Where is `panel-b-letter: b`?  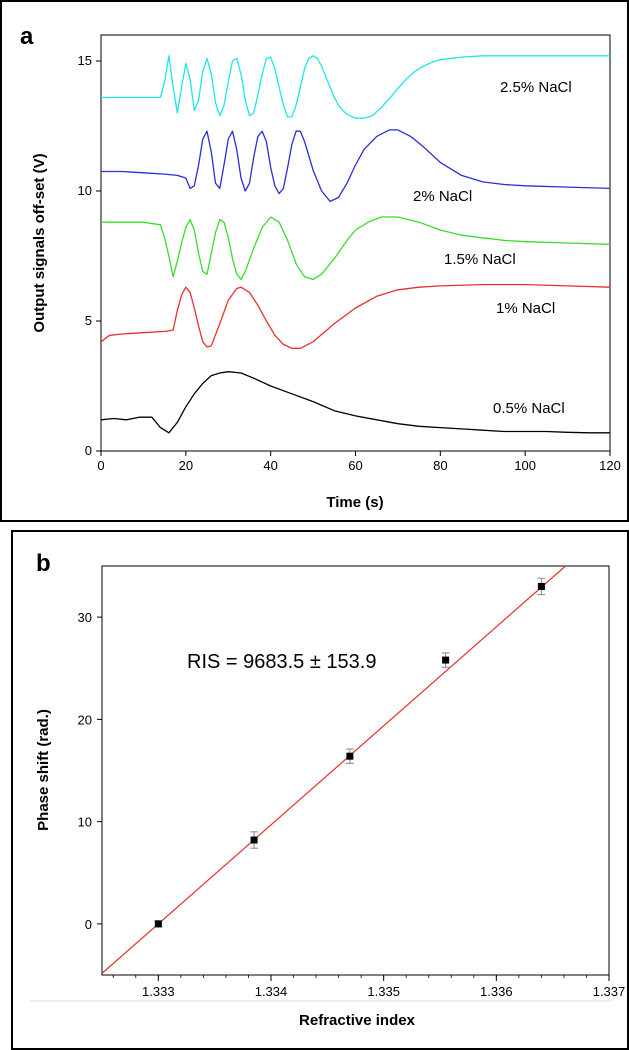 panel-b-letter: b is located at coordinates (43, 563).